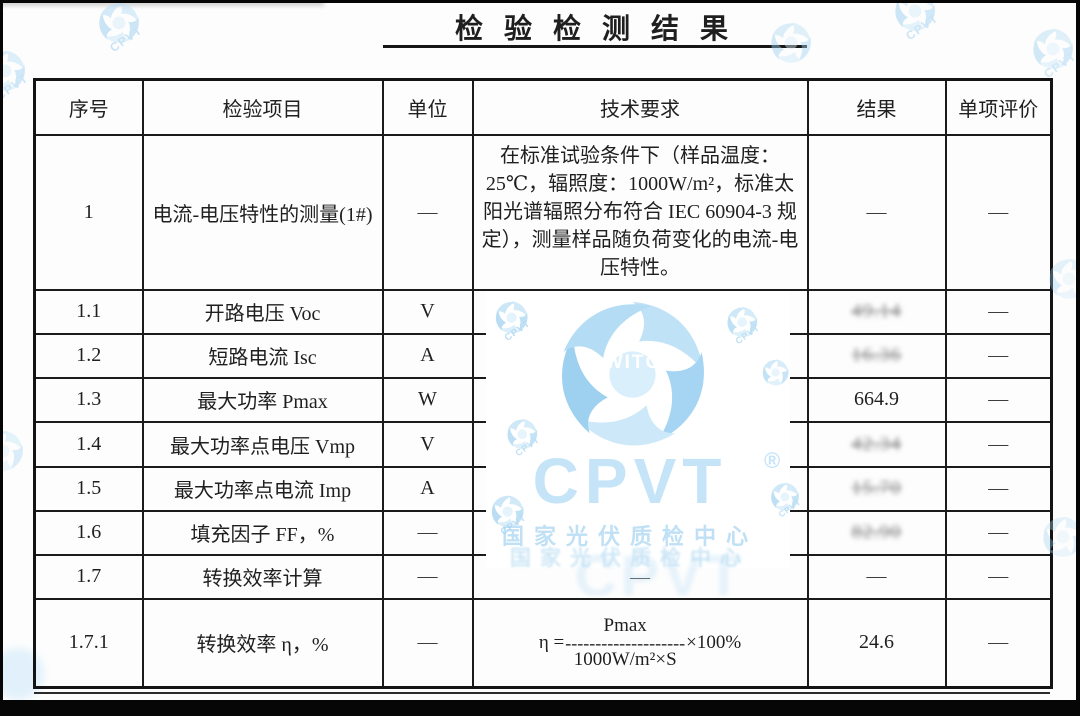 The image size is (1080, 716). I want to click on cell-seq: 1.1, so click(88, 311).